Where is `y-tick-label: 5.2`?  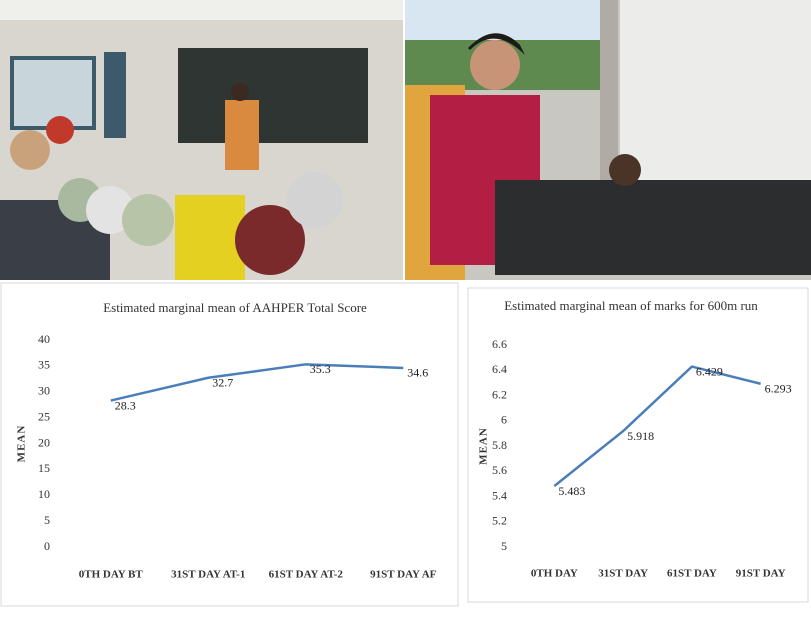 y-tick-label: 5.2 is located at coordinates (499, 521).